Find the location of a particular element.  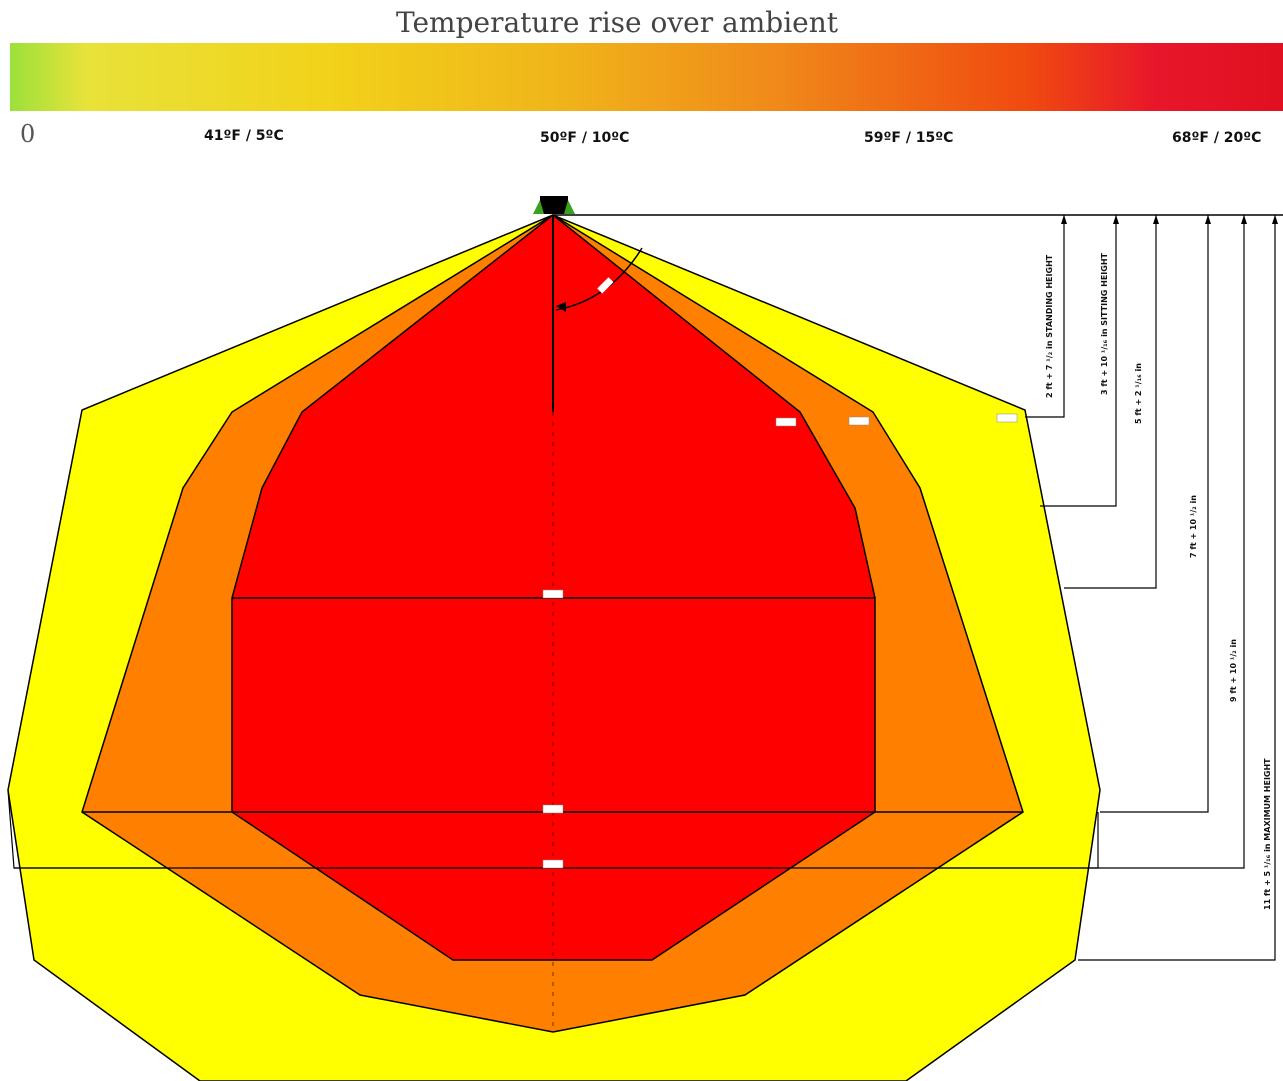

dimension-label-4: 7 ft + 10 ¹/₂ in is located at coordinates (1193, 526).